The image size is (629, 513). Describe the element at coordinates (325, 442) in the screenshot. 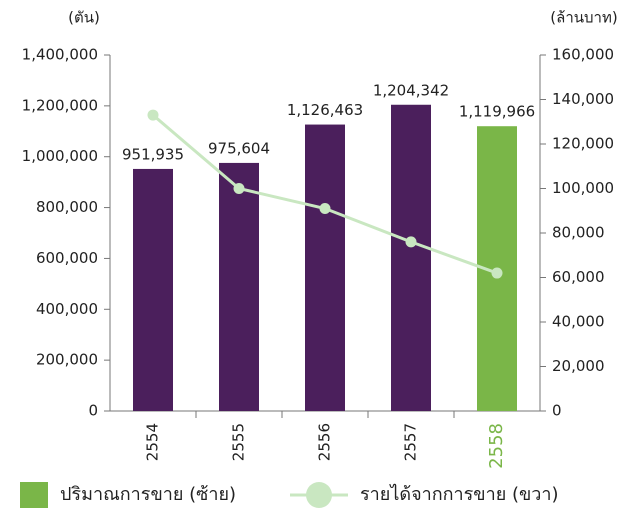

I see `x-tick-label: 2556` at that location.